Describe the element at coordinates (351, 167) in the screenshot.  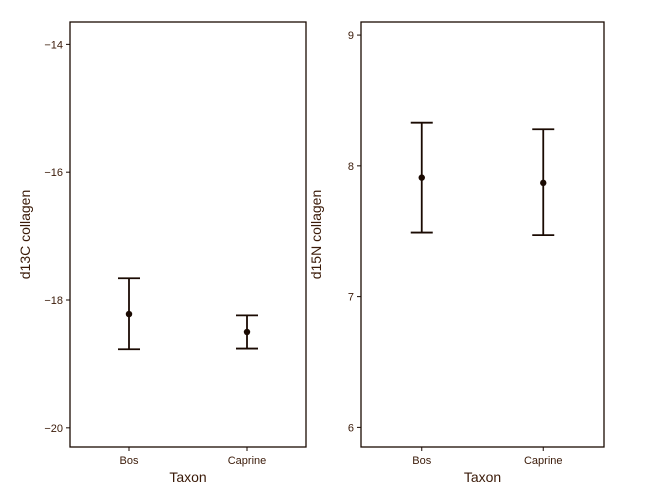
I see `y-tick-label: 8` at that location.